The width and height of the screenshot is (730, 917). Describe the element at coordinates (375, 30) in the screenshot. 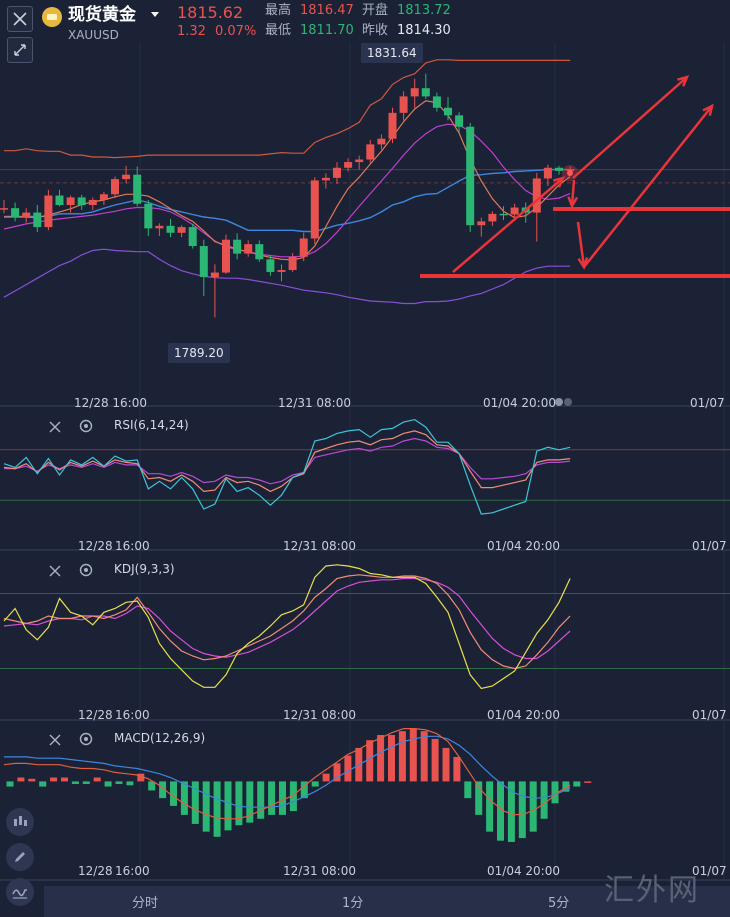

I see `prev-close-label: 昨收` at that location.